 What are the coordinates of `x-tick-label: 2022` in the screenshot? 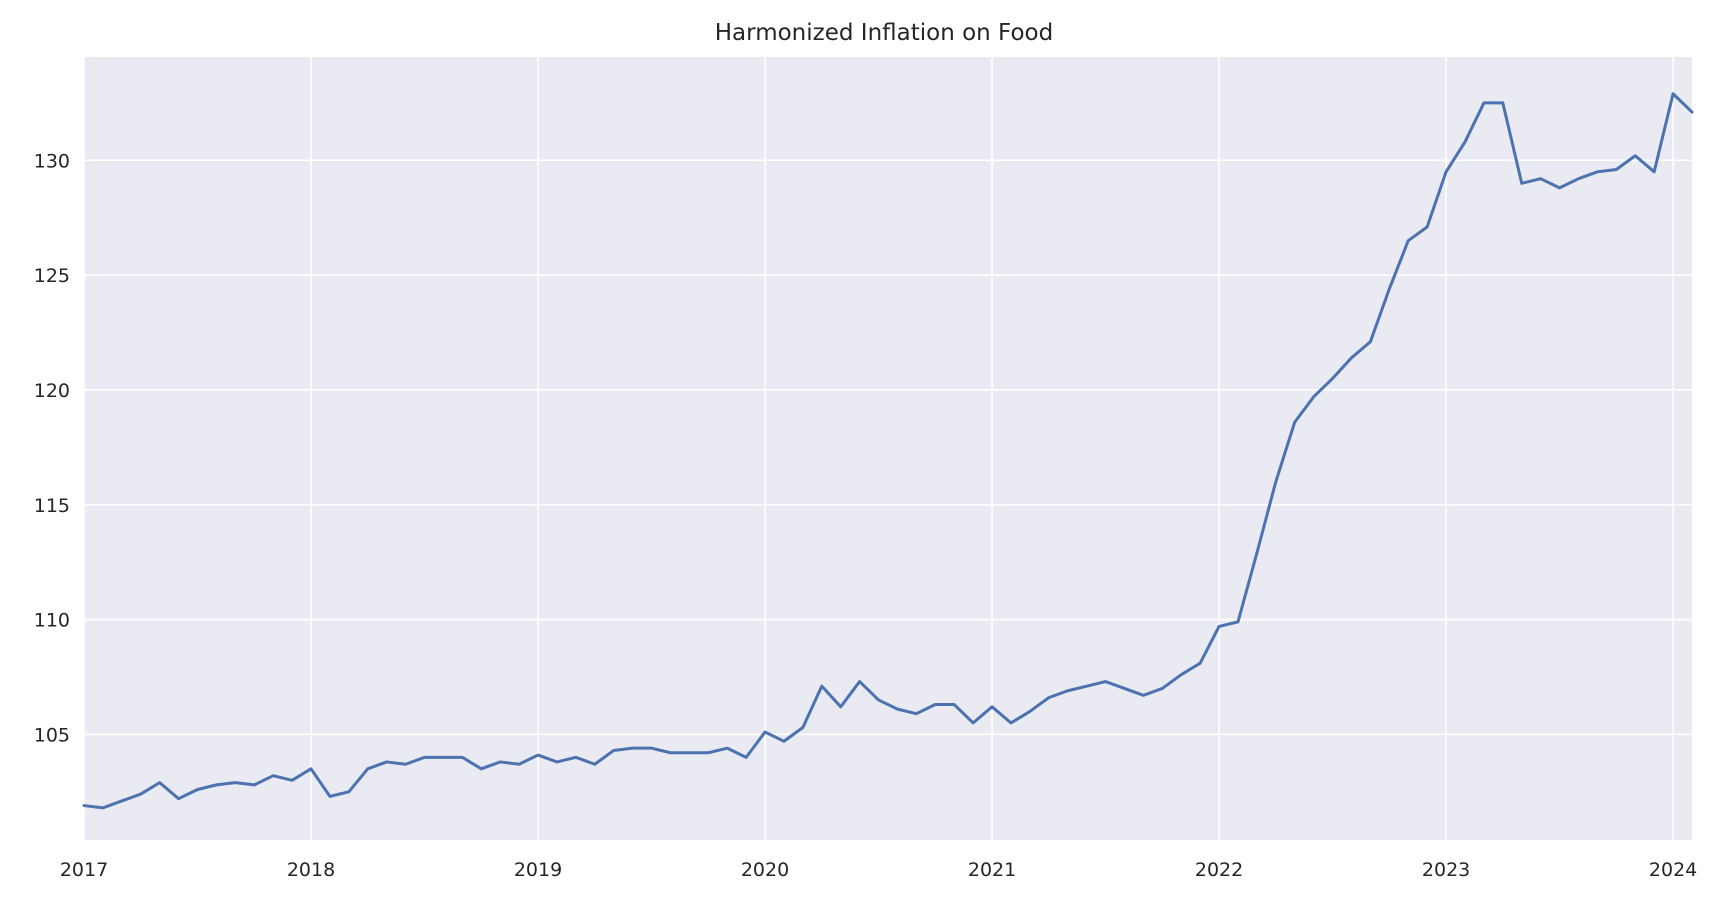 It's located at (1219, 870).